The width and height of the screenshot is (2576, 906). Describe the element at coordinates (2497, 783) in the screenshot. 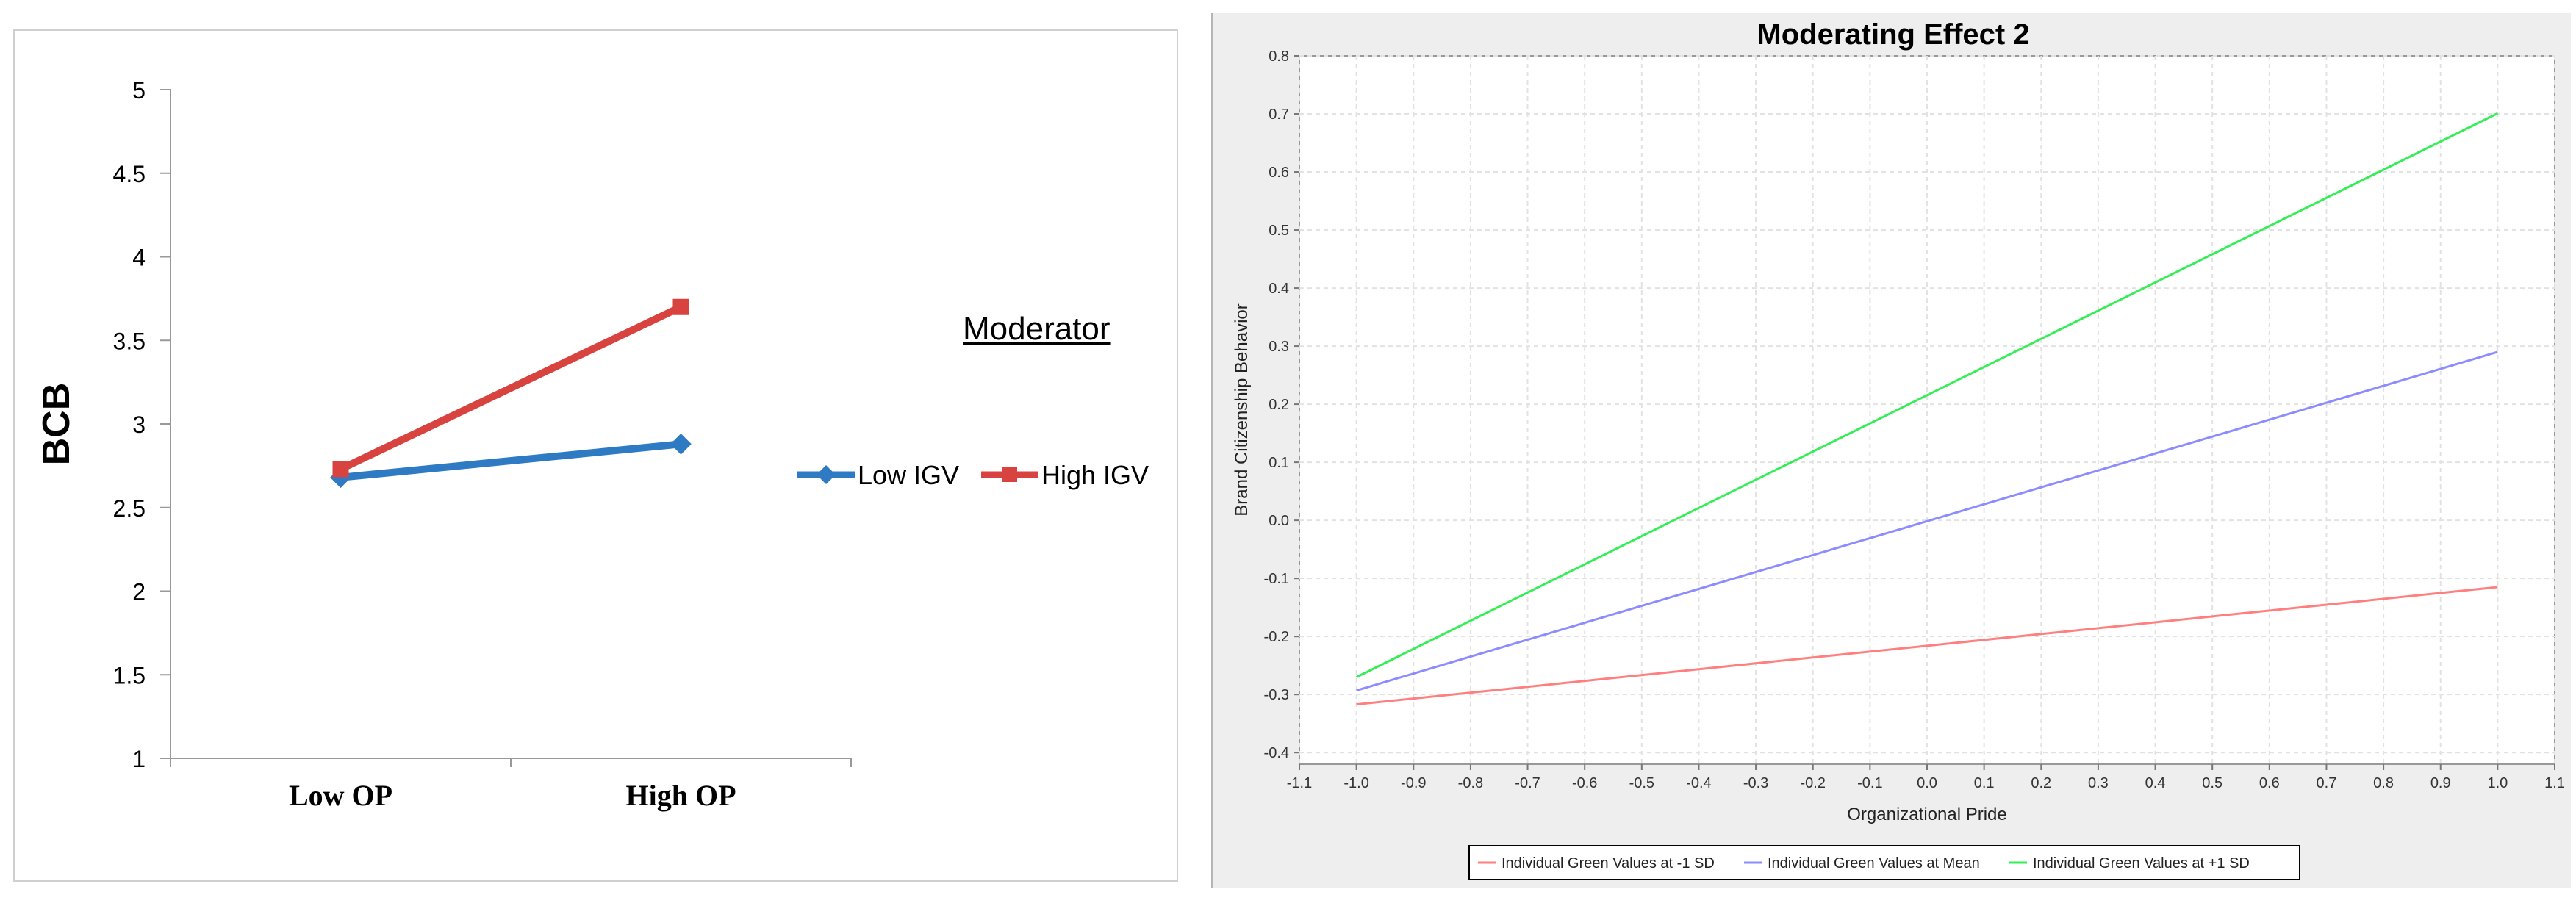

I see `x-tick-label: 1.0` at that location.